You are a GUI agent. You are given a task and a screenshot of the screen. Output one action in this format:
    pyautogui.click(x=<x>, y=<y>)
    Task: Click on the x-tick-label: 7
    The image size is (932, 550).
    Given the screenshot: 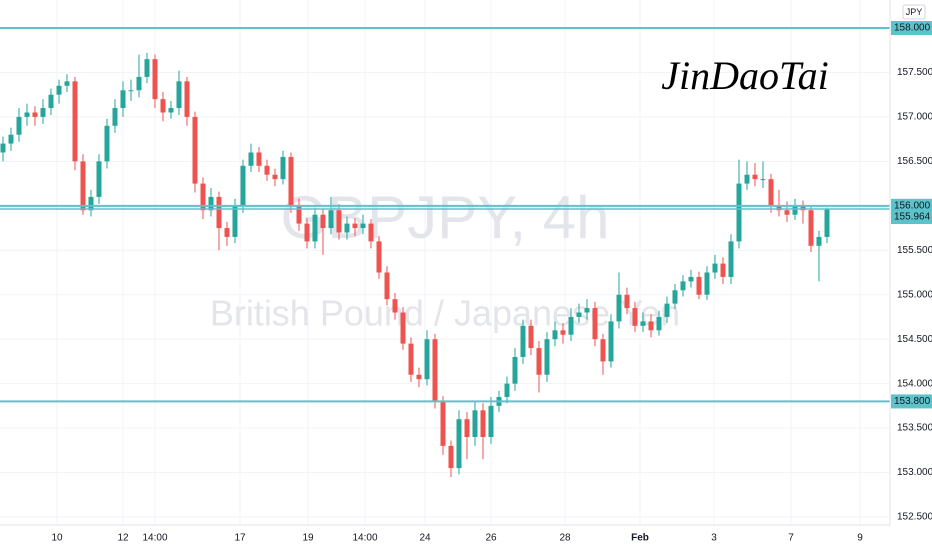 What is the action you would take?
    pyautogui.click(x=791, y=538)
    